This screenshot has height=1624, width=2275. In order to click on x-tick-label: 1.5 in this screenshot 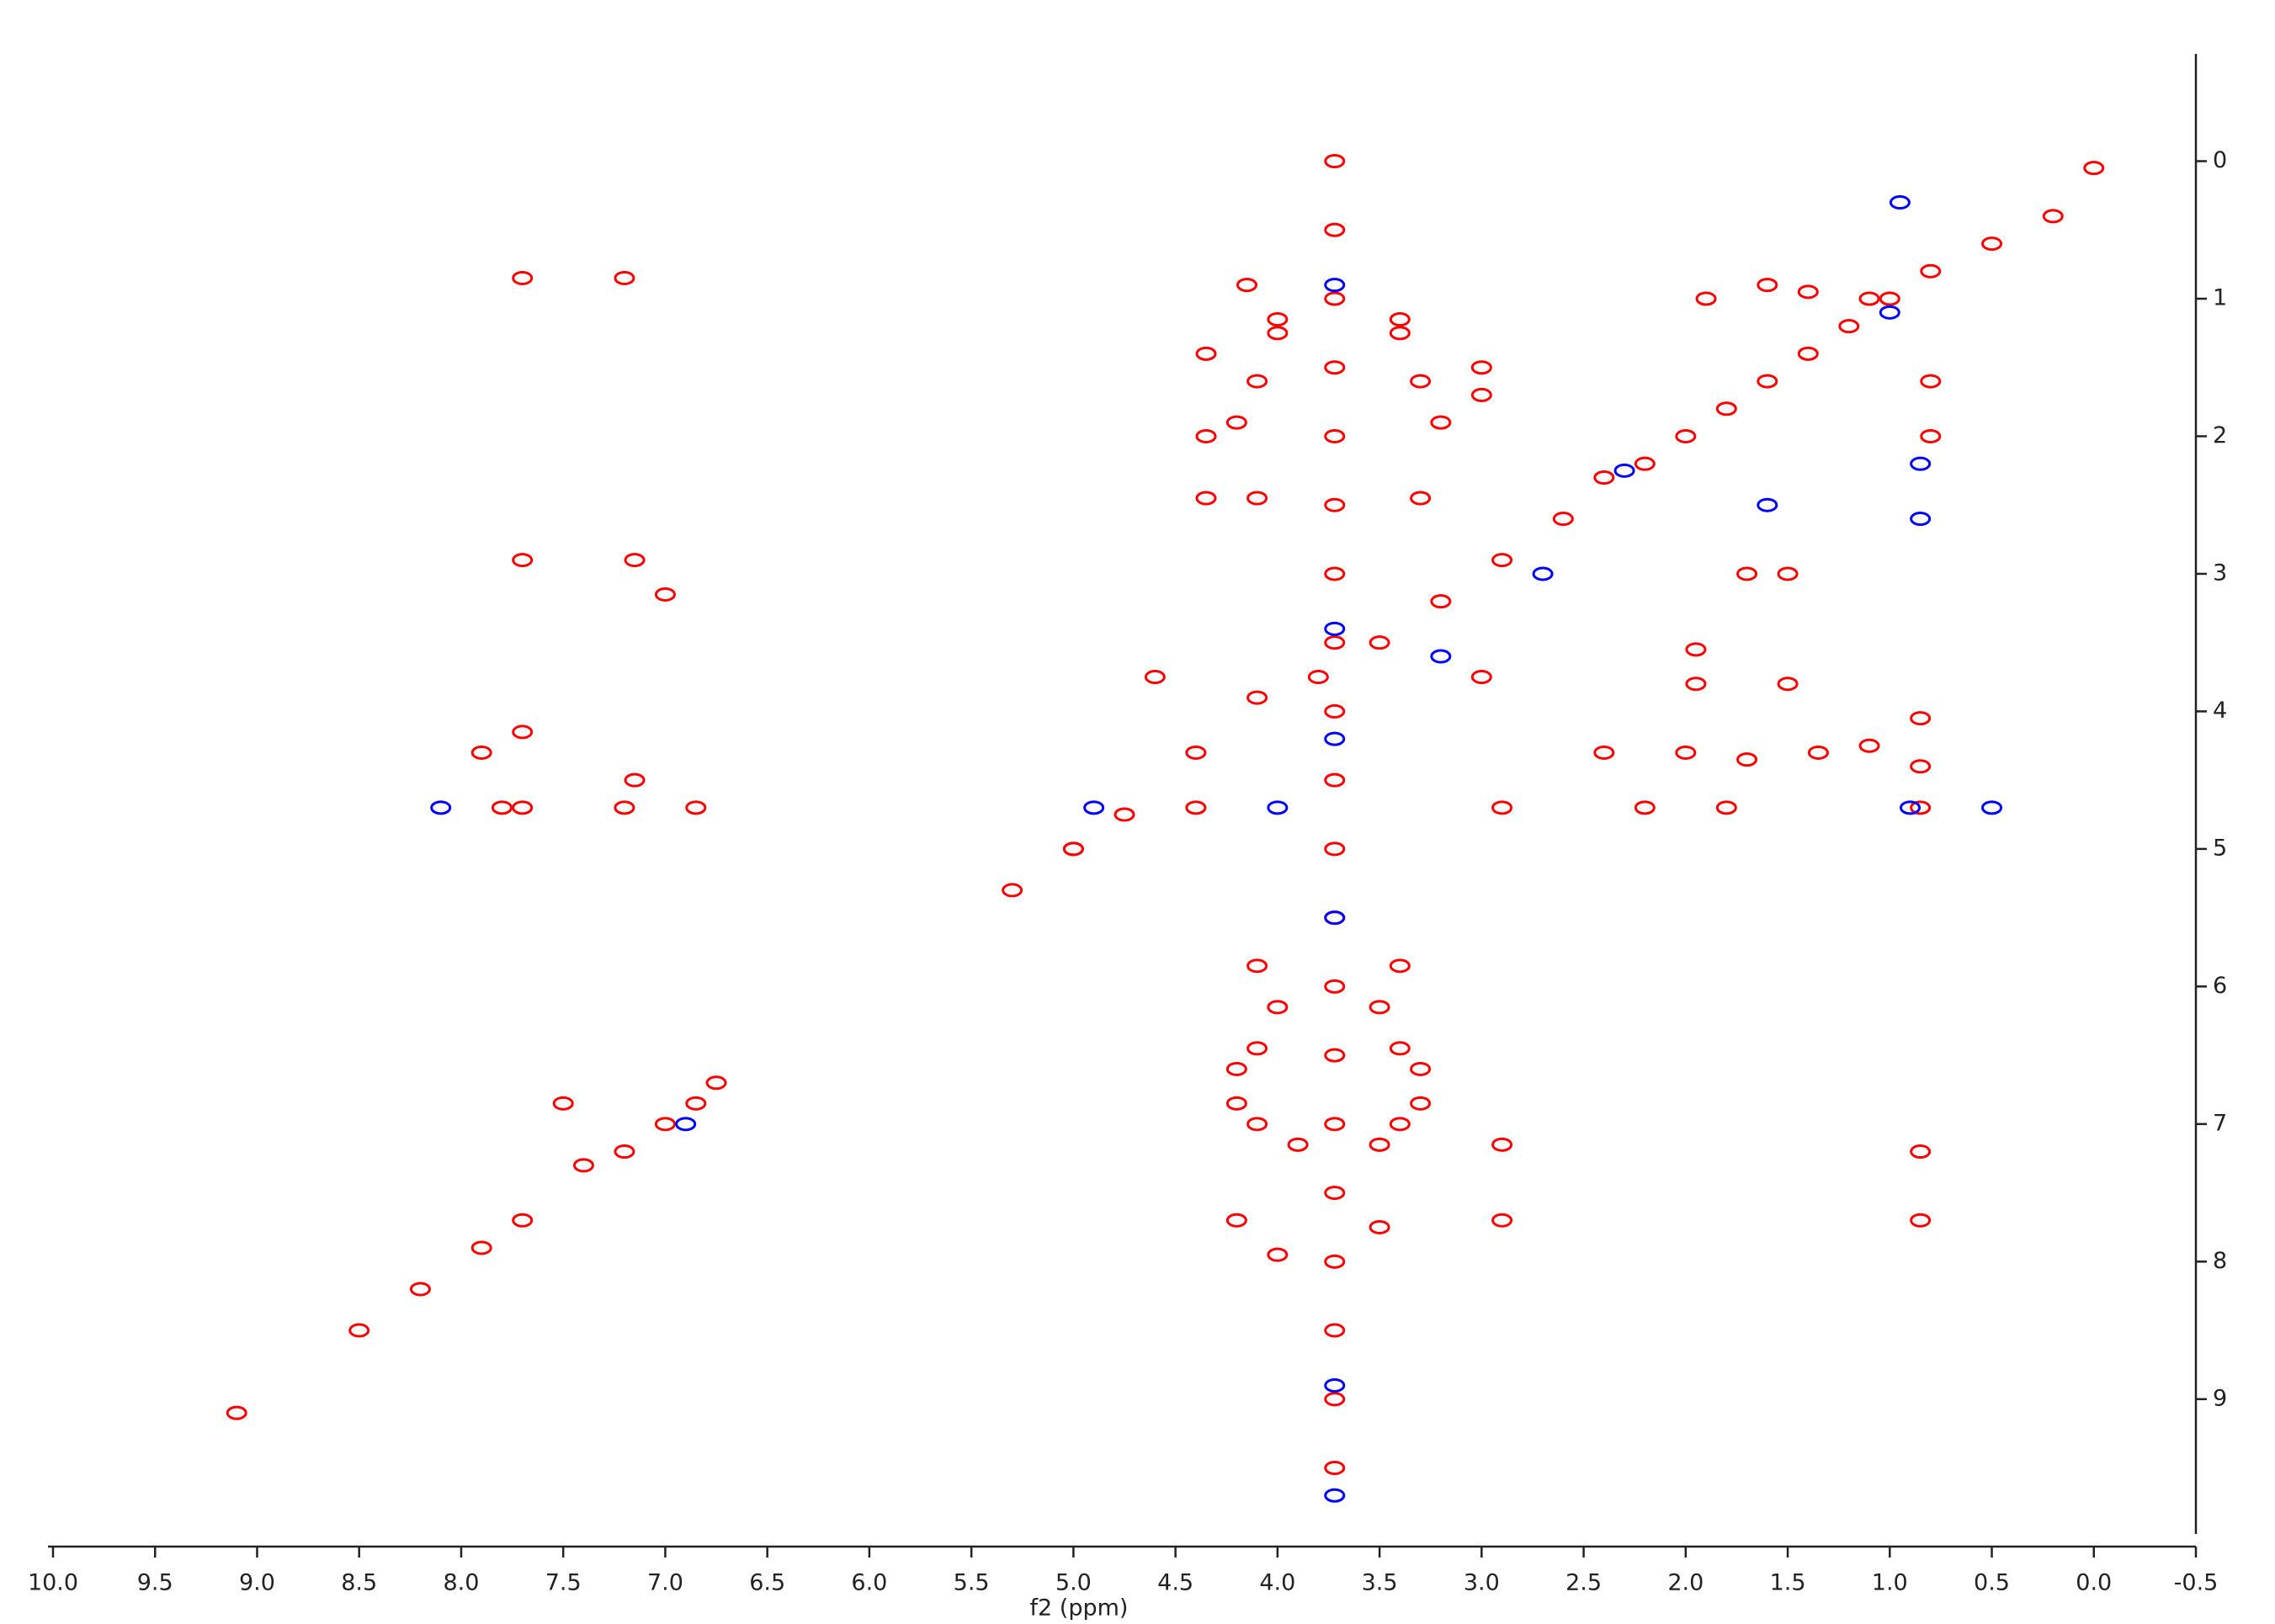, I will do `click(1788, 1583)`.